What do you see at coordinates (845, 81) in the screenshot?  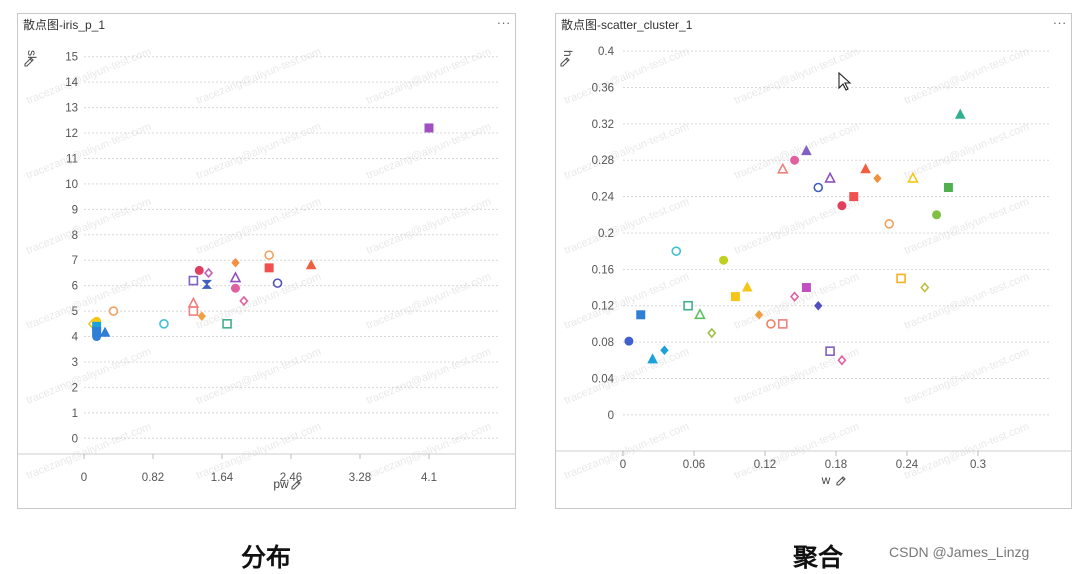 I see `mouse-cursor-icon` at bounding box center [845, 81].